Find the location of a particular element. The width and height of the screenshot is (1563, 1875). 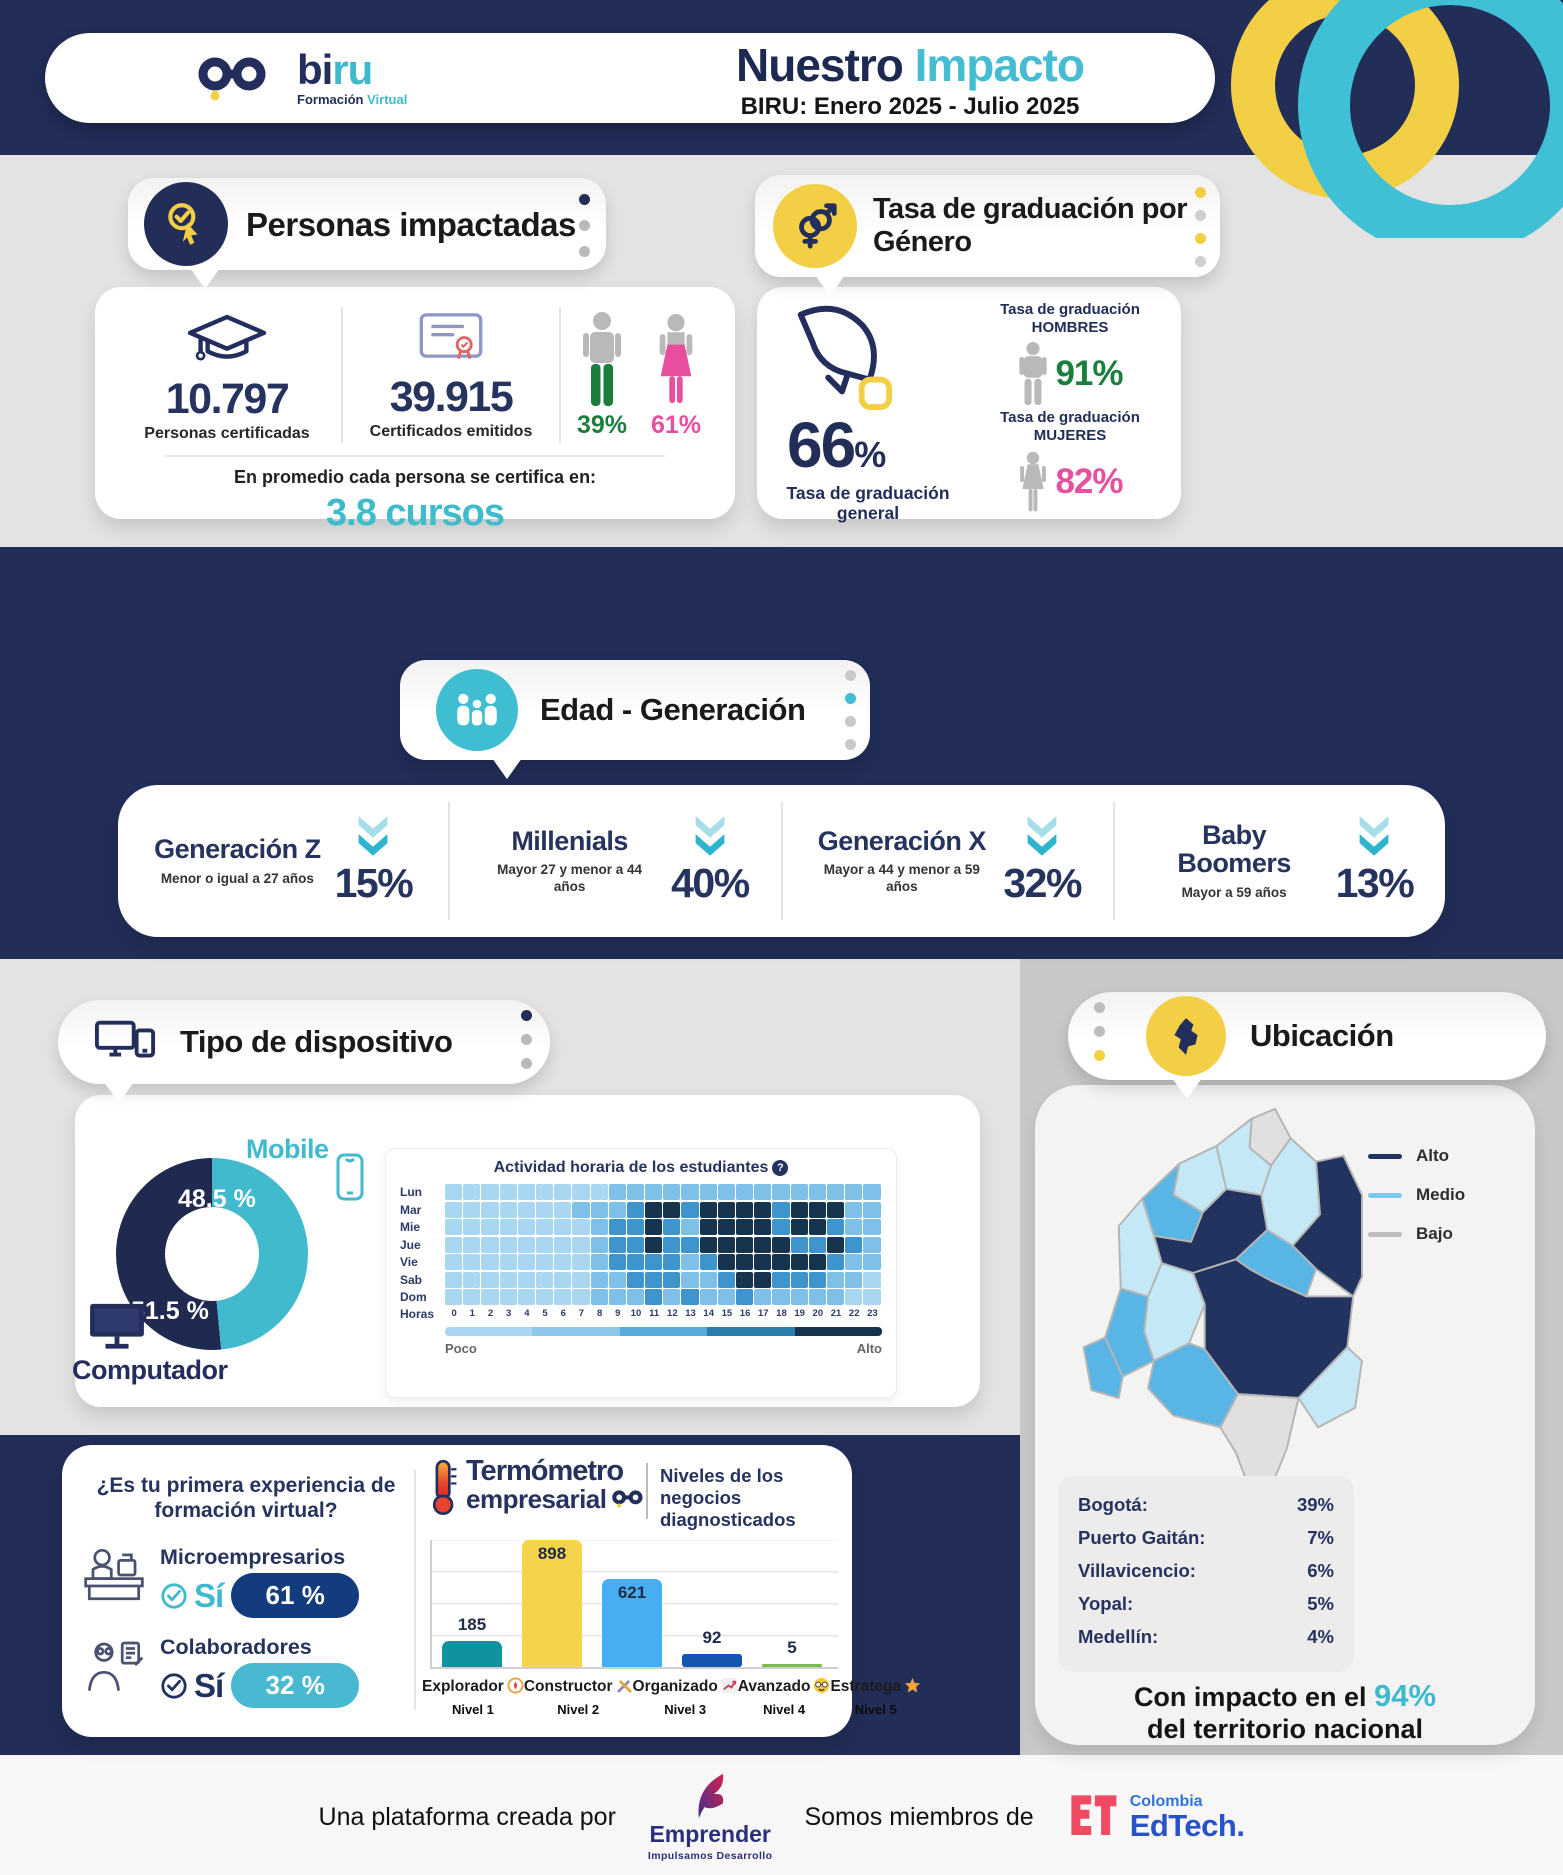

certified-label: Personas certificadas is located at coordinates (227, 433).